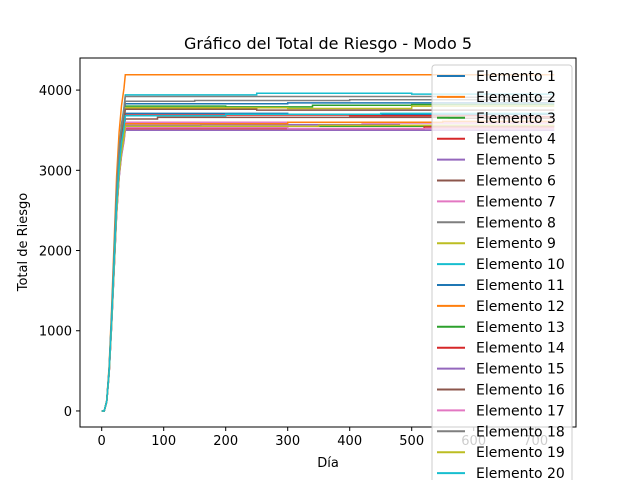  Describe the element at coordinates (55, 91) in the screenshot. I see `y-tick-label: 4000` at that location.